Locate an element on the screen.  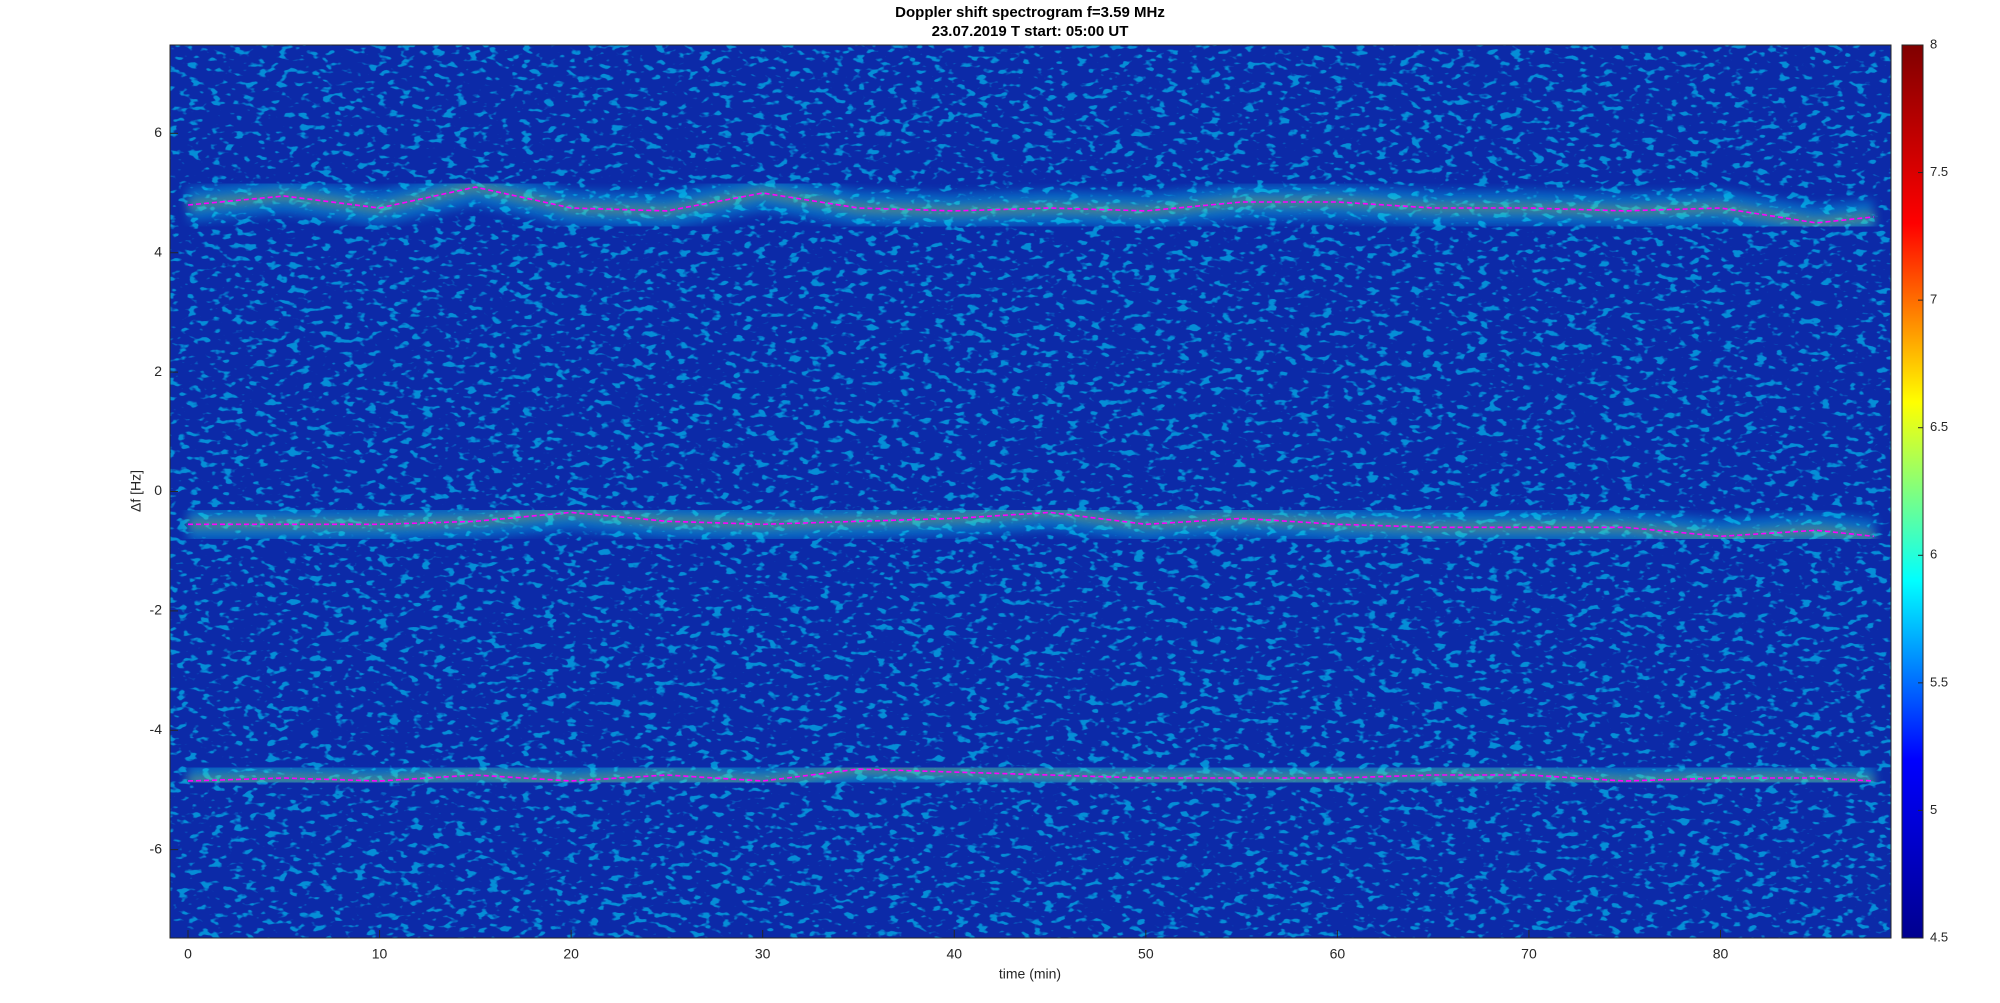
x-tick-label: 60 is located at coordinates (1338, 954).